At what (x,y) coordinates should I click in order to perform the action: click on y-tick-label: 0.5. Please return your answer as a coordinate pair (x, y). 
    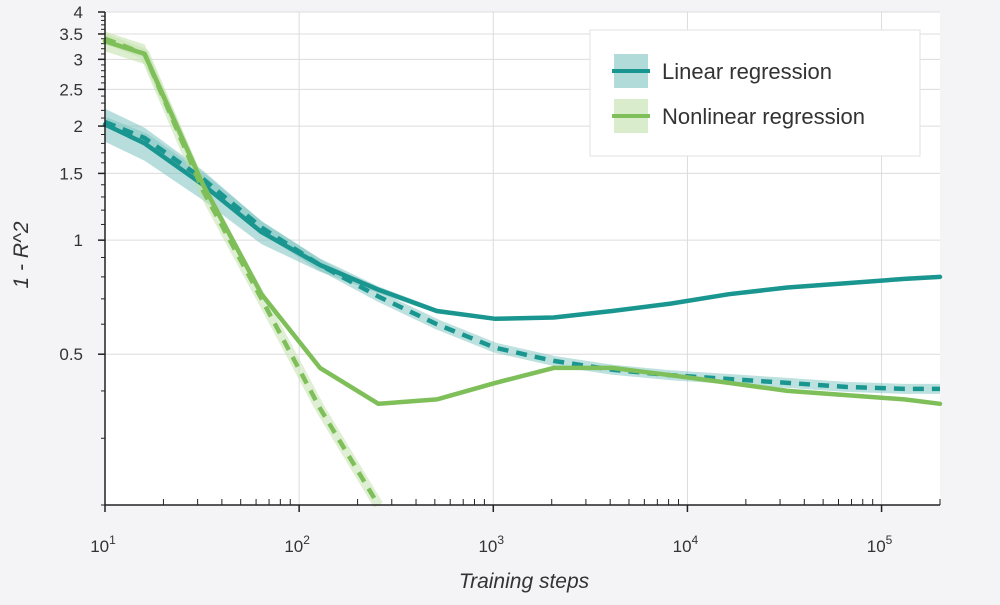
    Looking at the image, I should click on (71, 354).